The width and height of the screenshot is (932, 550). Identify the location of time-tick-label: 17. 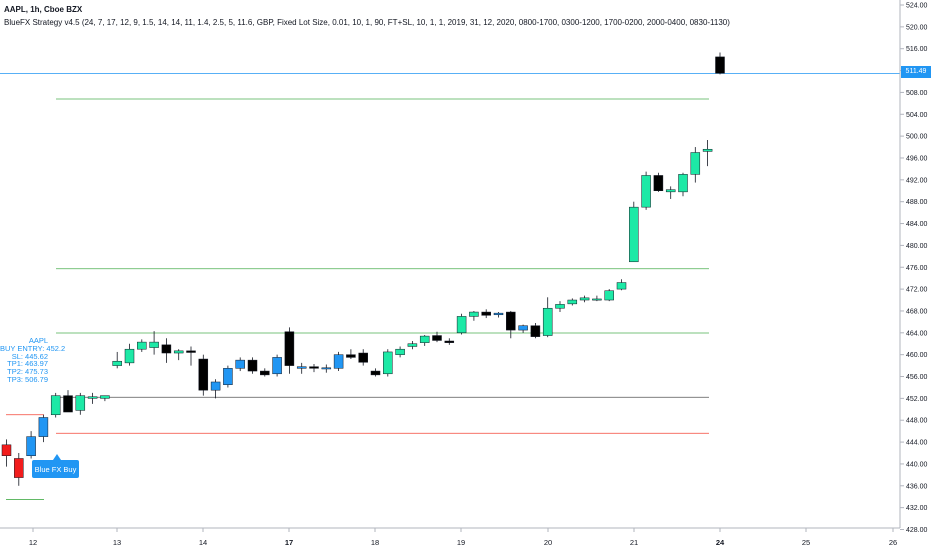
(289, 542).